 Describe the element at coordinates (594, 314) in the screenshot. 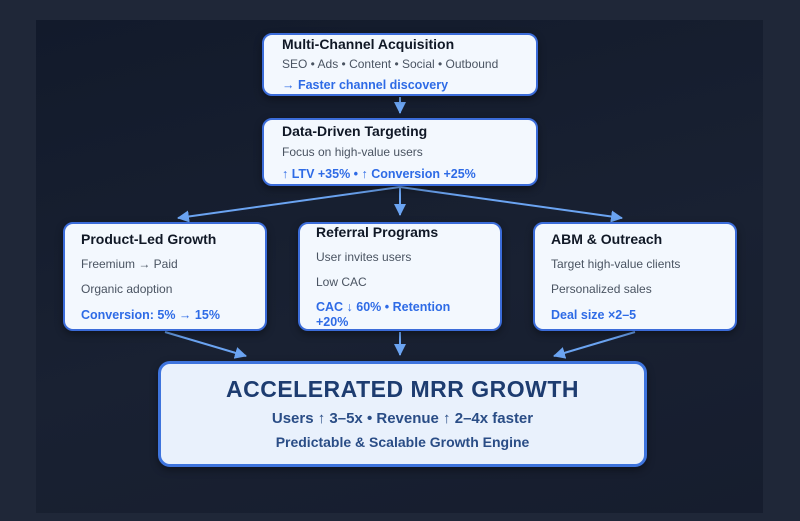

I see `node-highlight: Deal size ×2–5` at that location.